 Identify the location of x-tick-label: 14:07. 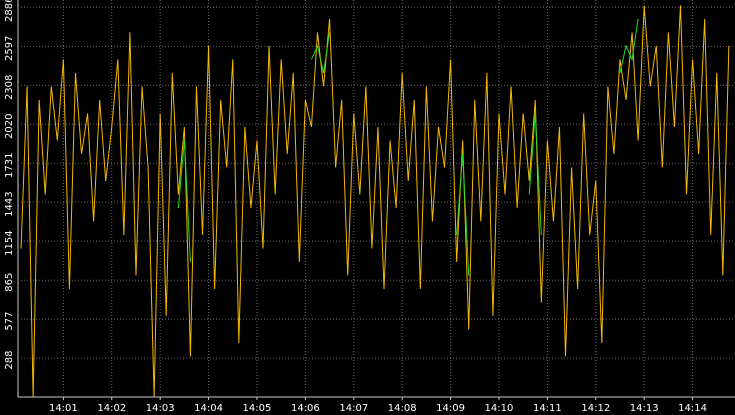
(353, 408).